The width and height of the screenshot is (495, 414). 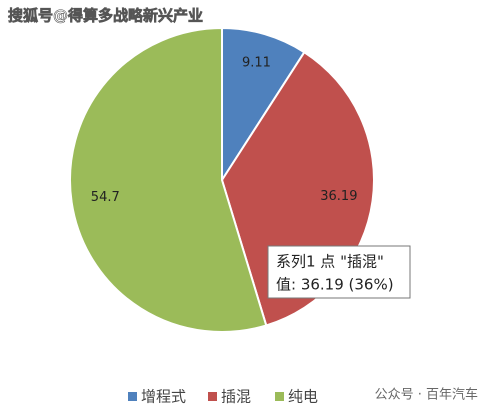 What do you see at coordinates (256, 62) in the screenshot?
I see `data-label: 9.11` at bounding box center [256, 62].